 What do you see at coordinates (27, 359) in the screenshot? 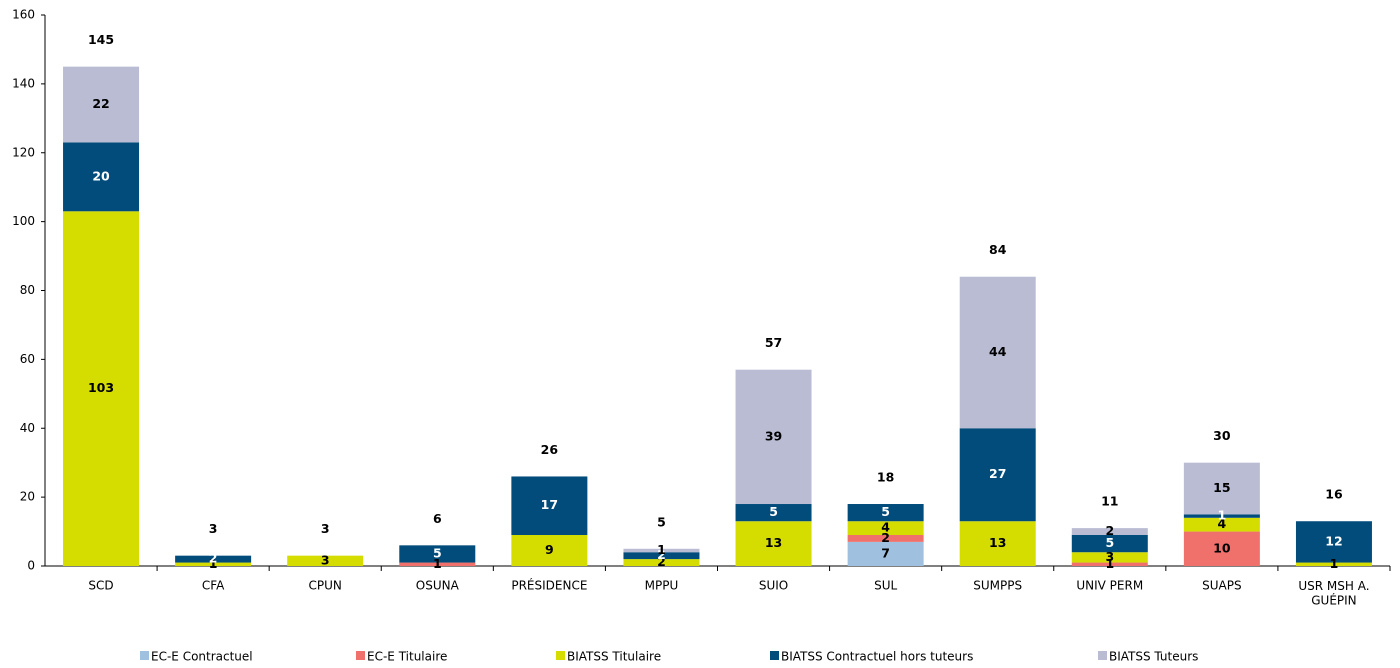
I see `y-tick-label: 60` at bounding box center [27, 359].